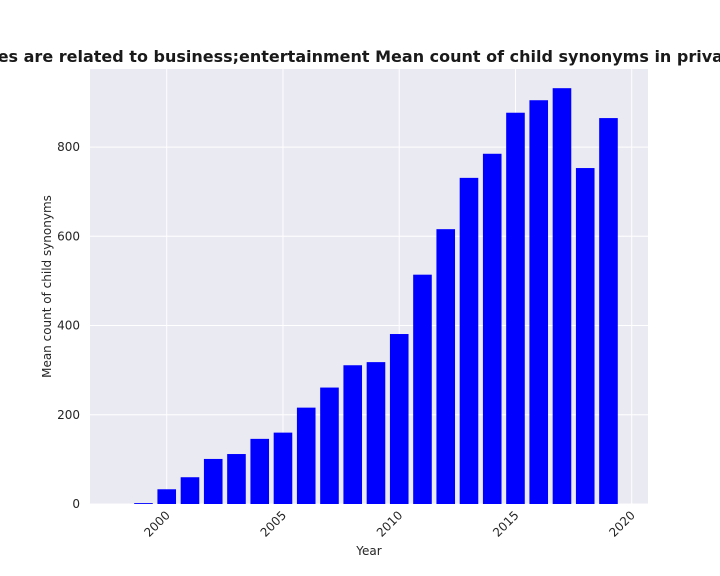 The height and width of the screenshot is (576, 720). Describe the element at coordinates (283, 468) in the screenshot. I see `bar-2005` at that location.